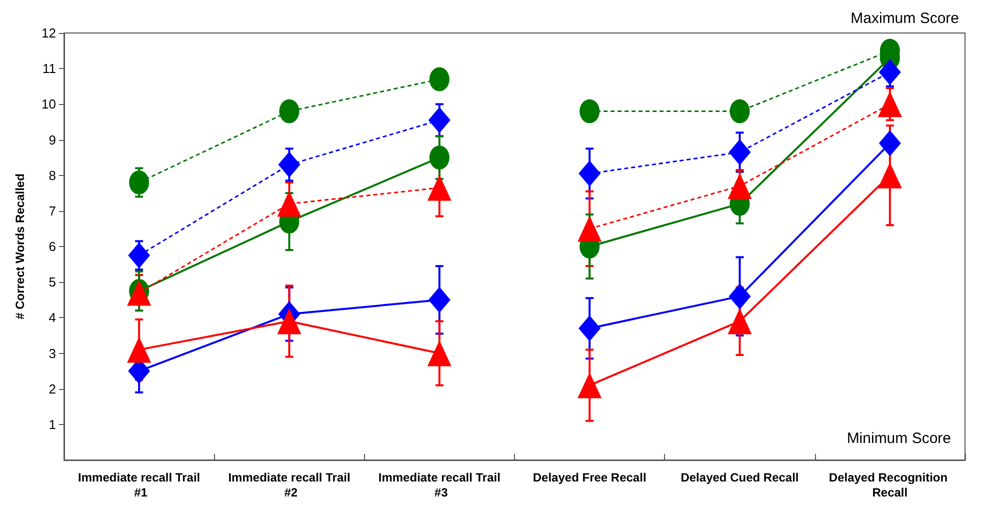  What do you see at coordinates (52, 318) in the screenshot?
I see `y-tick-label: 4` at bounding box center [52, 318].